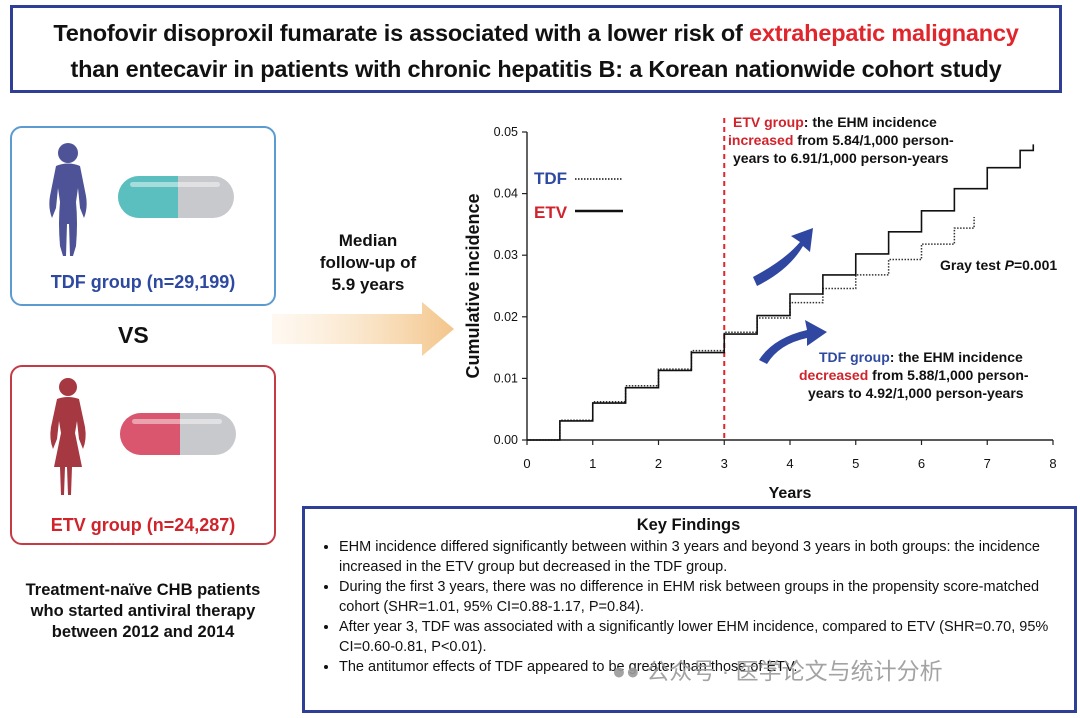 The width and height of the screenshot is (1080, 718). What do you see at coordinates (921, 463) in the screenshot?
I see `x-tick-label: 6` at bounding box center [921, 463].